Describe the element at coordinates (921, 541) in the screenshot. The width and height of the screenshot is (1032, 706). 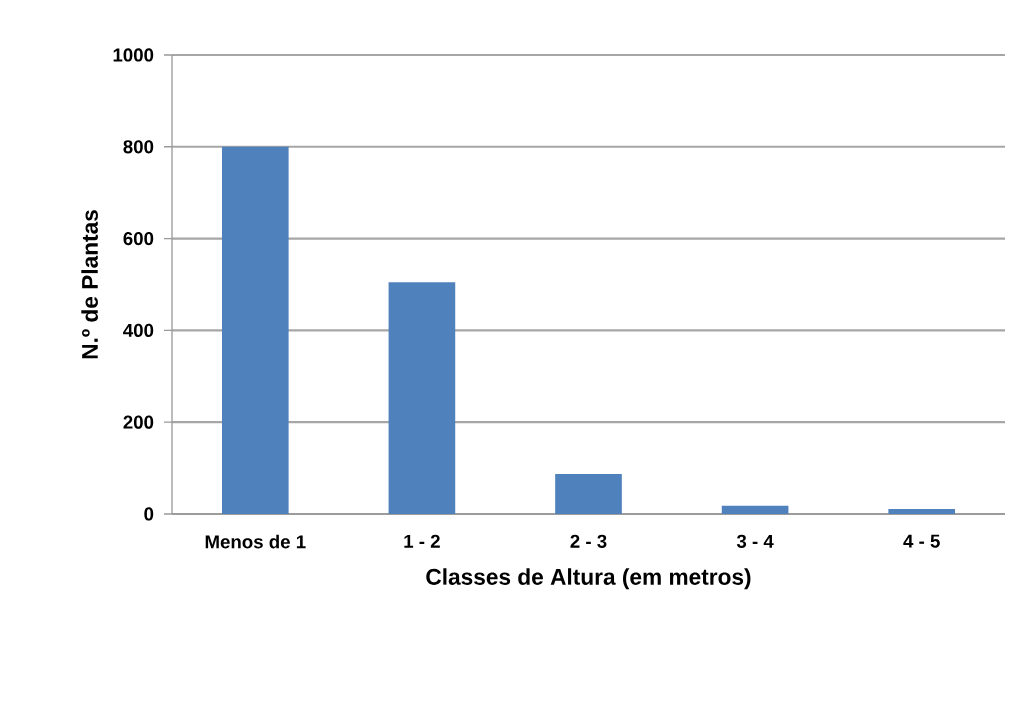
I see `x-tick-label: 4 - 5` at that location.